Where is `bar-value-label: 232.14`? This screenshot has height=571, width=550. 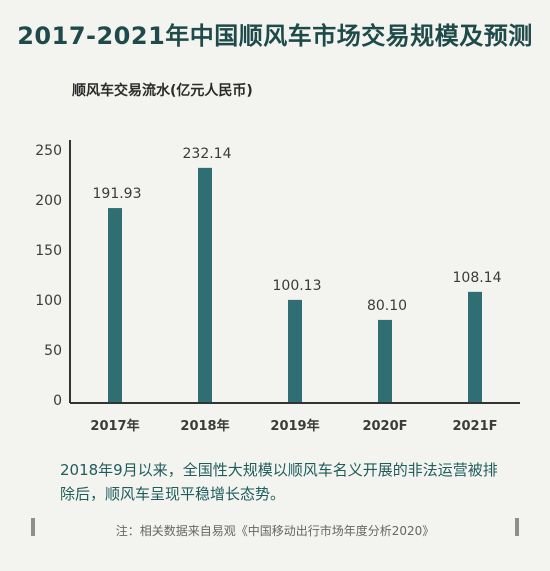 bar-value-label: 232.14 is located at coordinates (207, 154).